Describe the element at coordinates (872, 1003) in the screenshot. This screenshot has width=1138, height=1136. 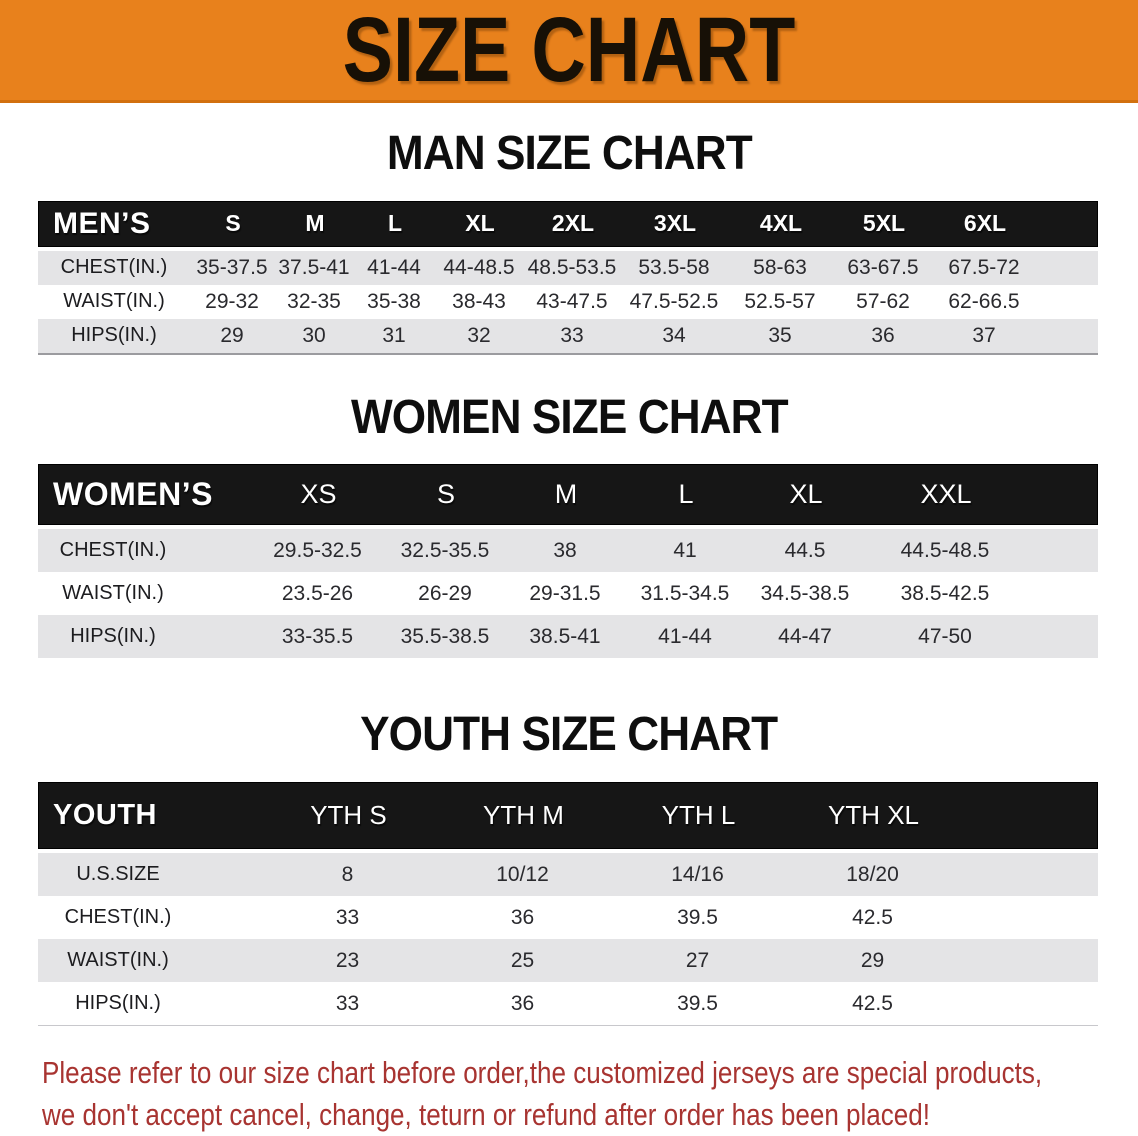
I see `cell: 42.5` at that location.